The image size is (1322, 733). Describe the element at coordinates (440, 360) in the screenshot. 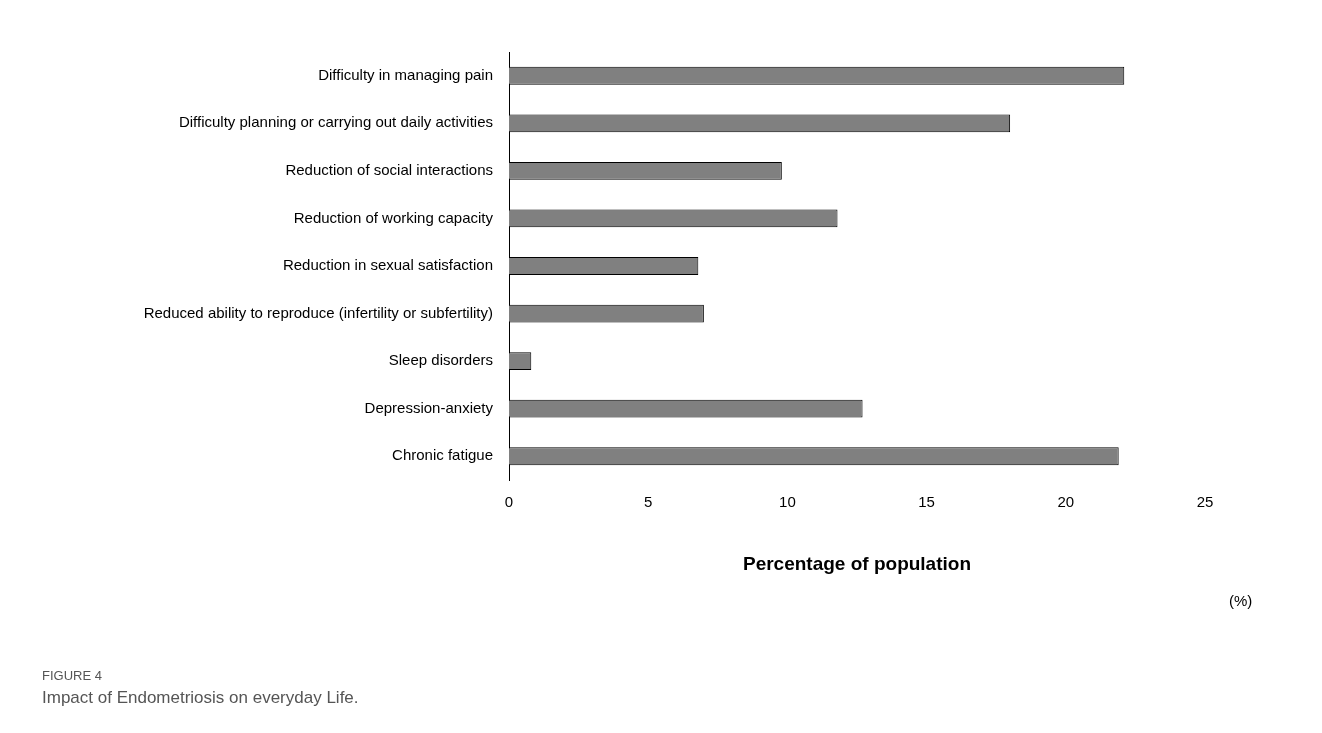

I see `y-tick-label: Sleep disorders` at that location.